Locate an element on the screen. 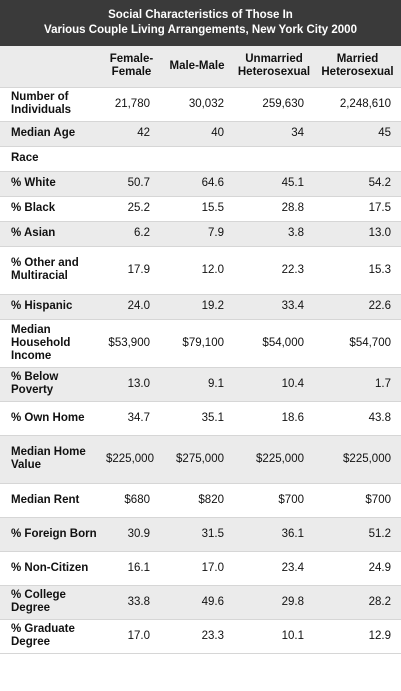 The width and height of the screenshot is (401, 691). row-label: % Own Home is located at coordinates (48, 417).